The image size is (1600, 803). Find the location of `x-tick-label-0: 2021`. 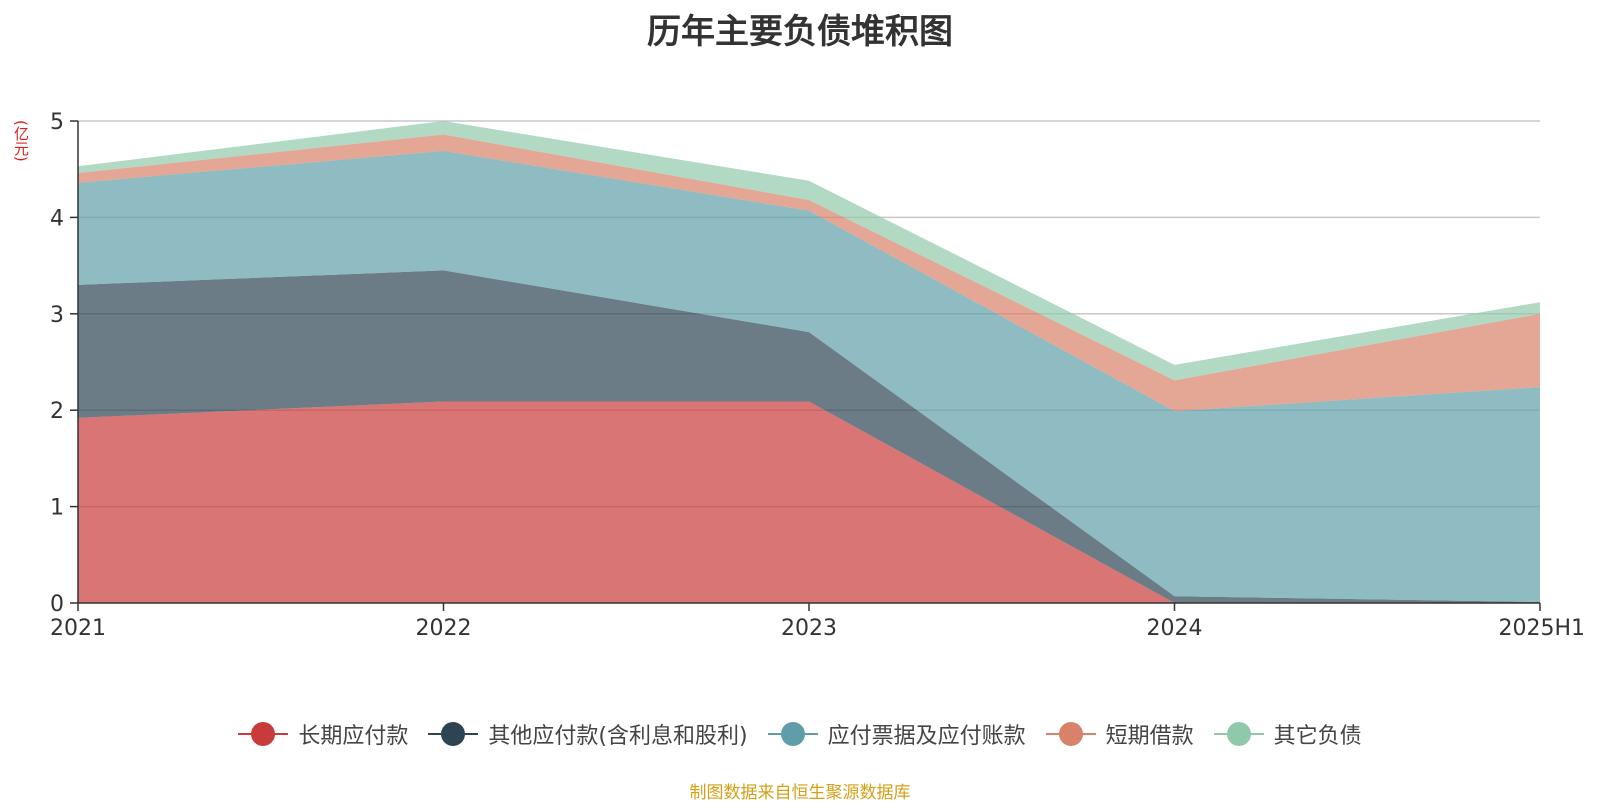

x-tick-label-0: 2021 is located at coordinates (78, 628).